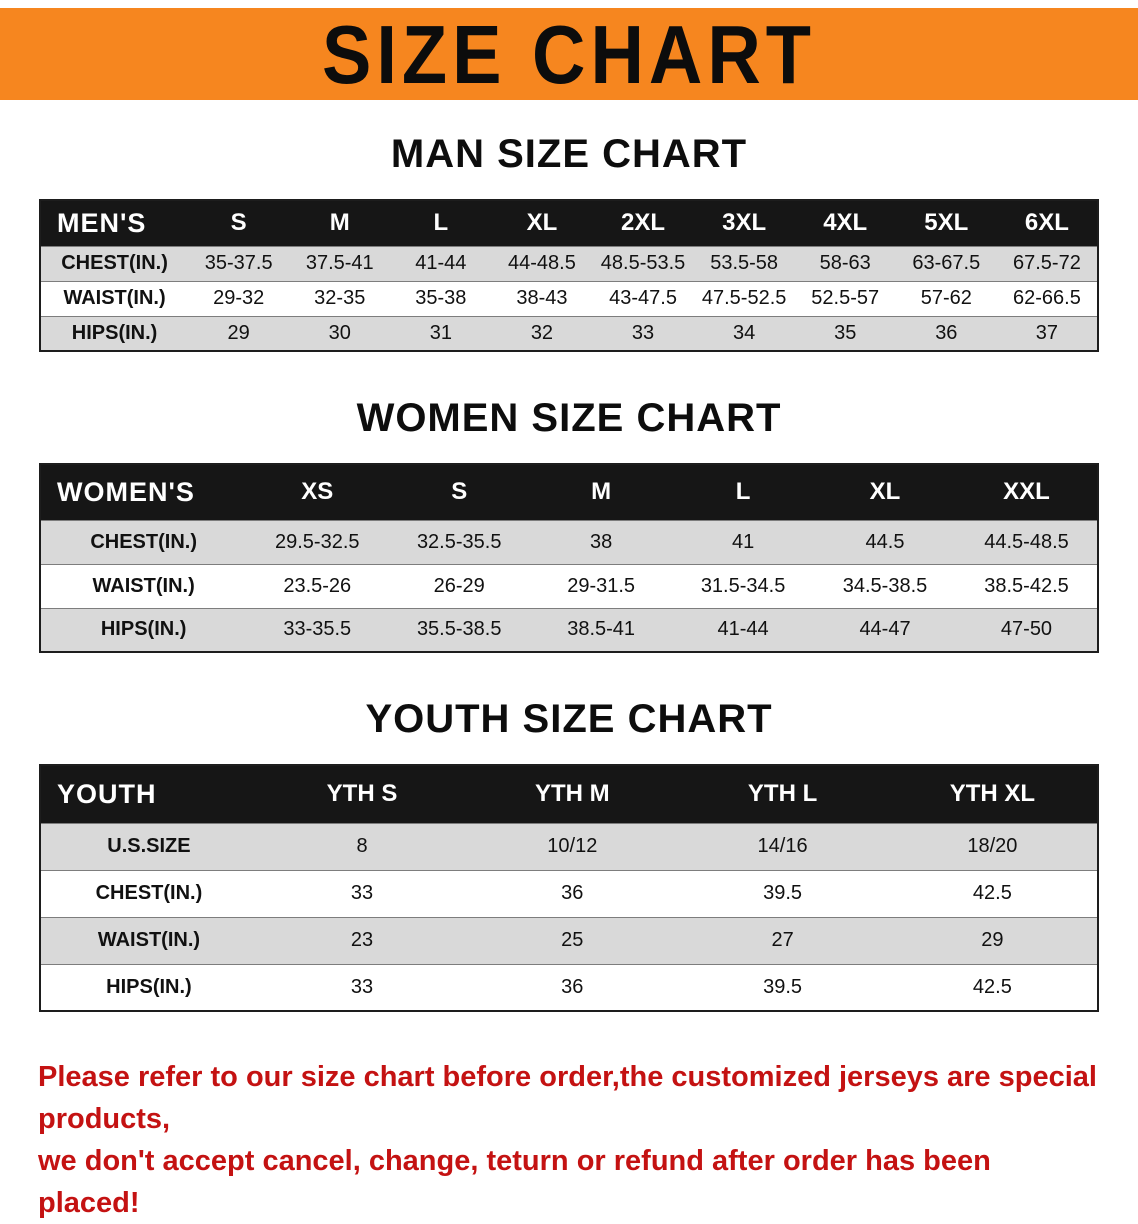  I want to click on size-value: 41-44, so click(743, 629).